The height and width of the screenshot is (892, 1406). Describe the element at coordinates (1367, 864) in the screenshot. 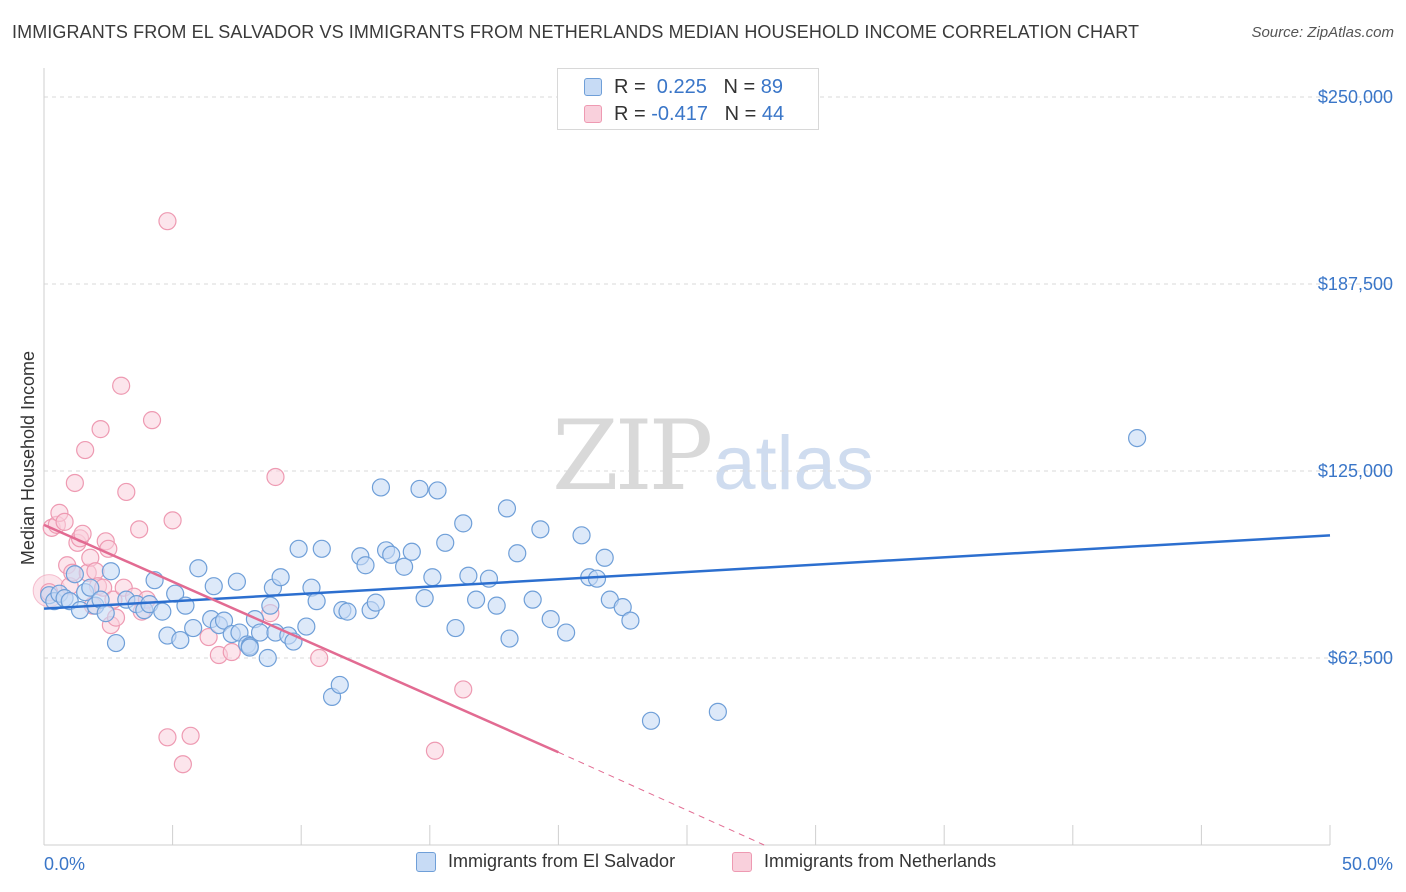

I see `x-tick-label: 50.0%` at that location.